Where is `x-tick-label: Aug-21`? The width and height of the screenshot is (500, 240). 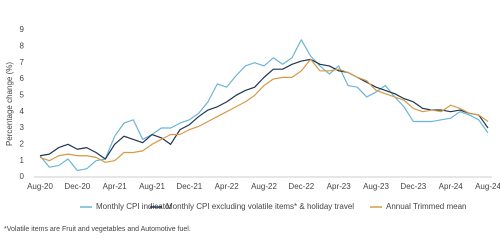 x-tick-label: Aug-21 is located at coordinates (152, 186).